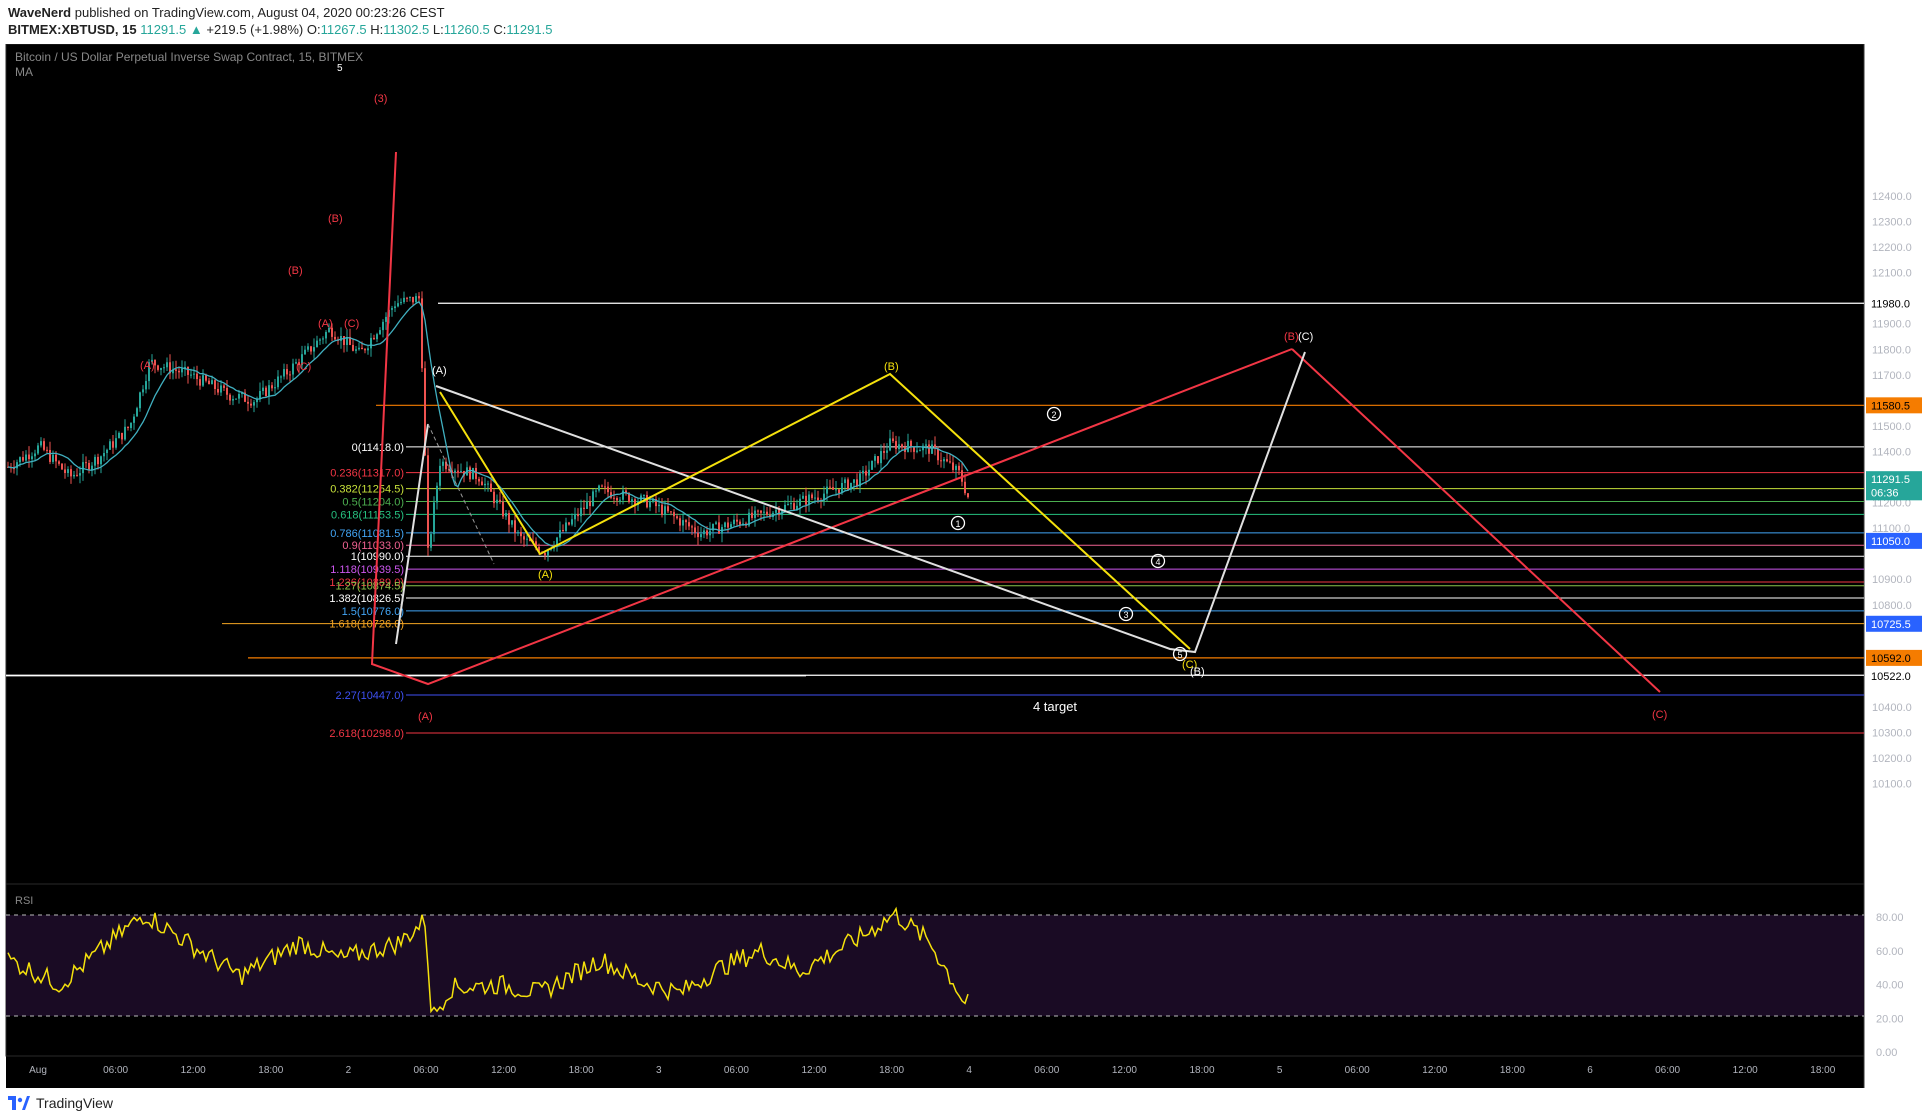  I want to click on price-tick-label: 11200.0, so click(1891, 504).